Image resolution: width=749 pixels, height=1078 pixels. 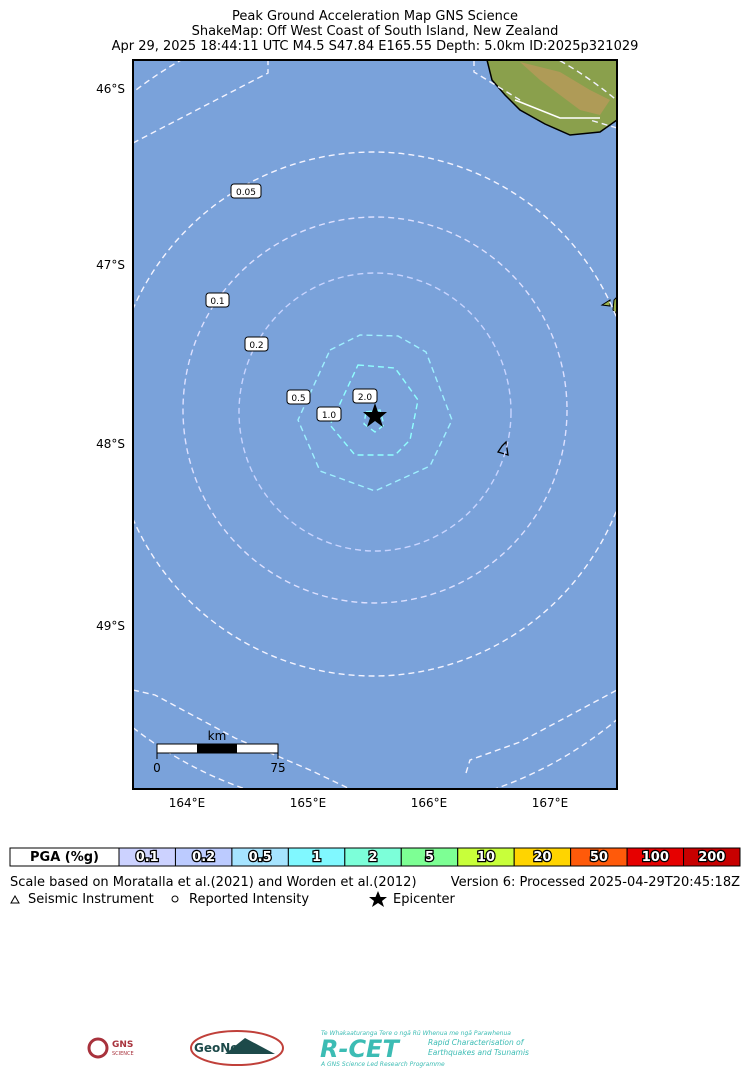 I want to click on reported-intensity: Reported Intensity, so click(x=249, y=899).